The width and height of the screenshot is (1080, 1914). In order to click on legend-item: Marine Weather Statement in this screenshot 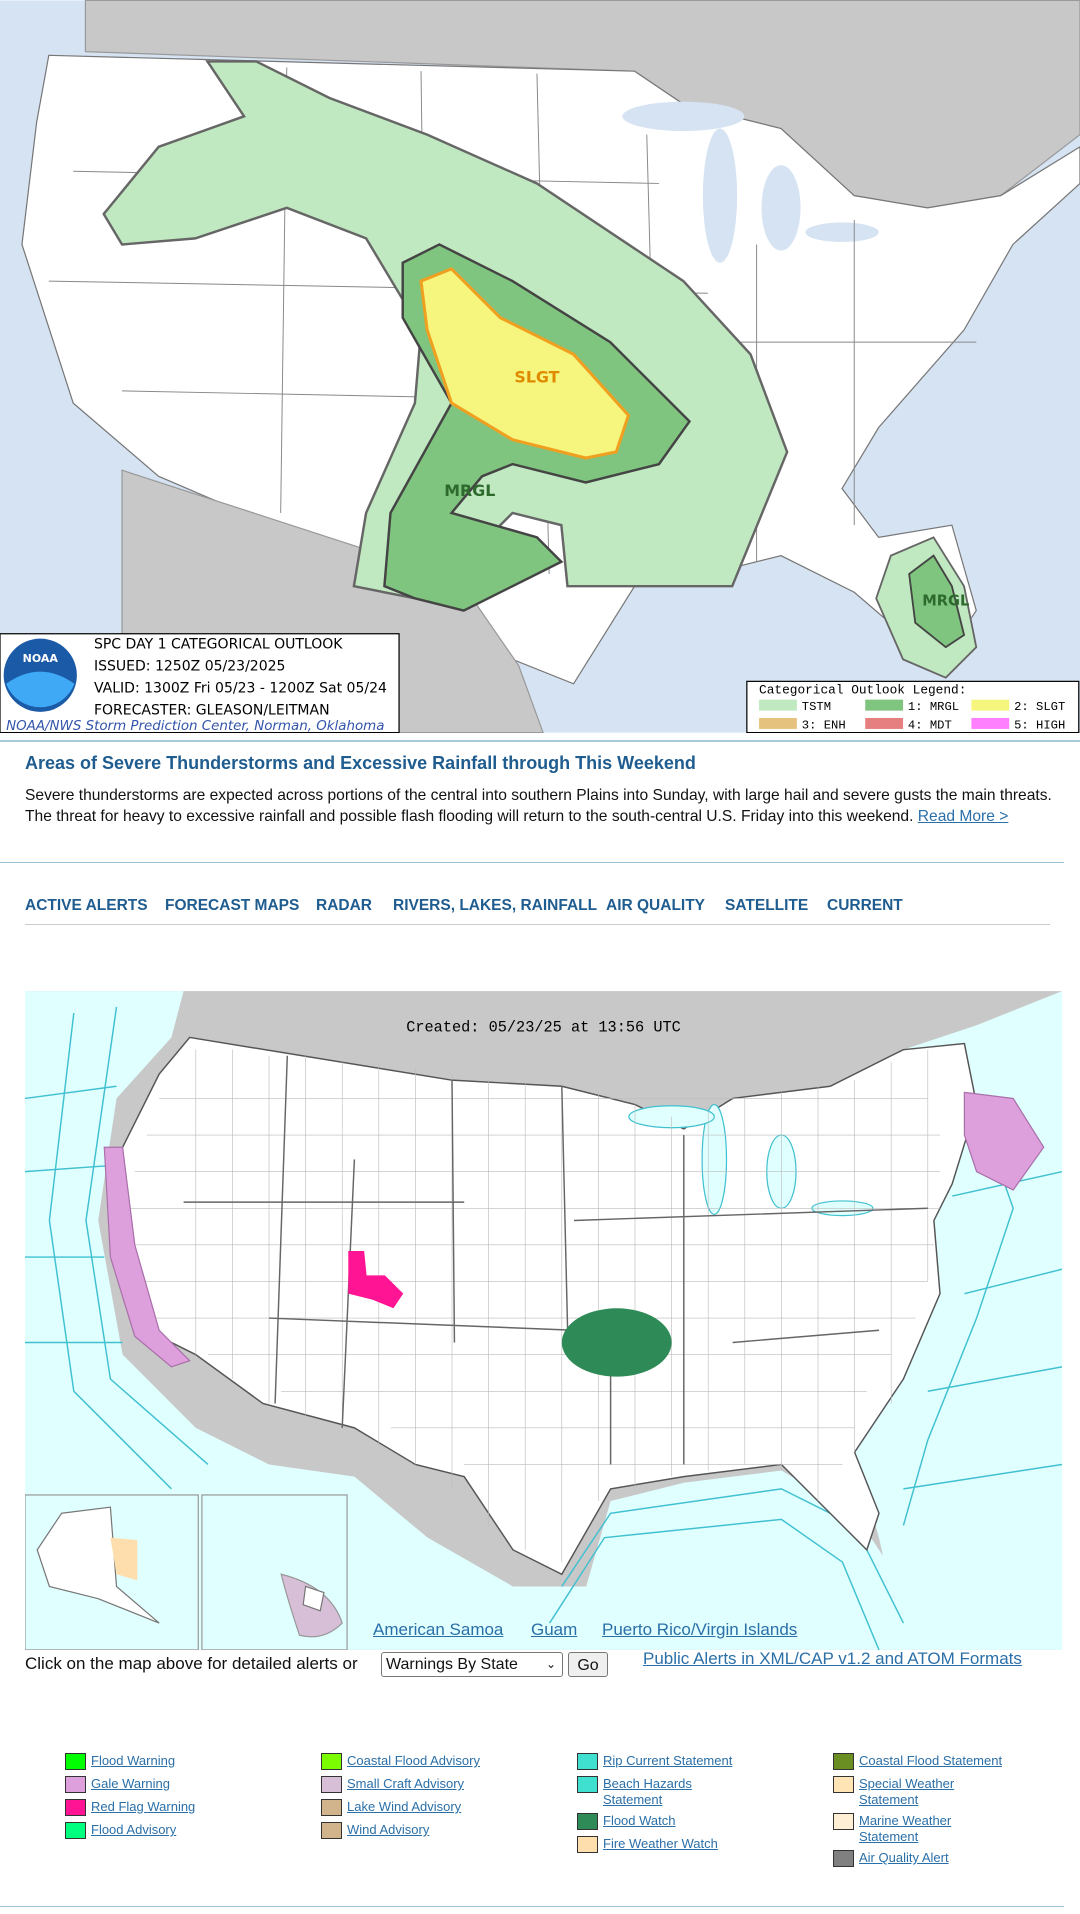, I will do `click(921, 1828)`.